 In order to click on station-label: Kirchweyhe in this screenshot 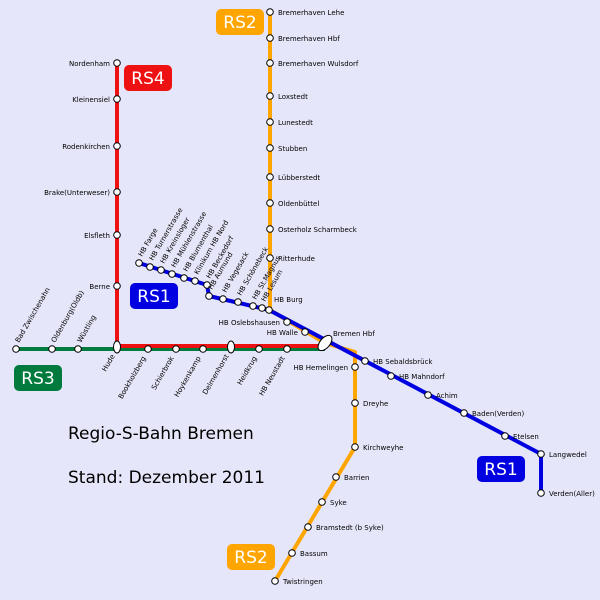, I will do `click(383, 448)`.